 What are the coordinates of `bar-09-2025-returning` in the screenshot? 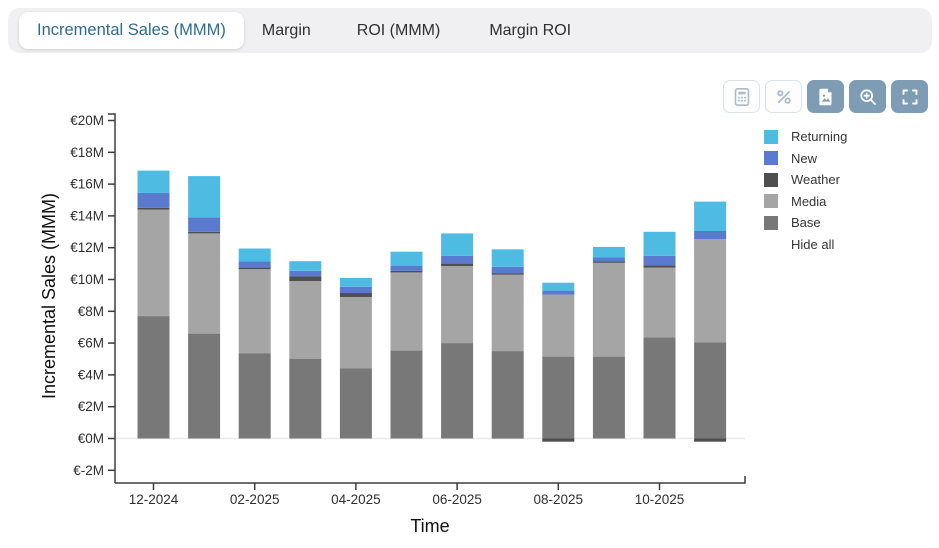 It's located at (608, 252).